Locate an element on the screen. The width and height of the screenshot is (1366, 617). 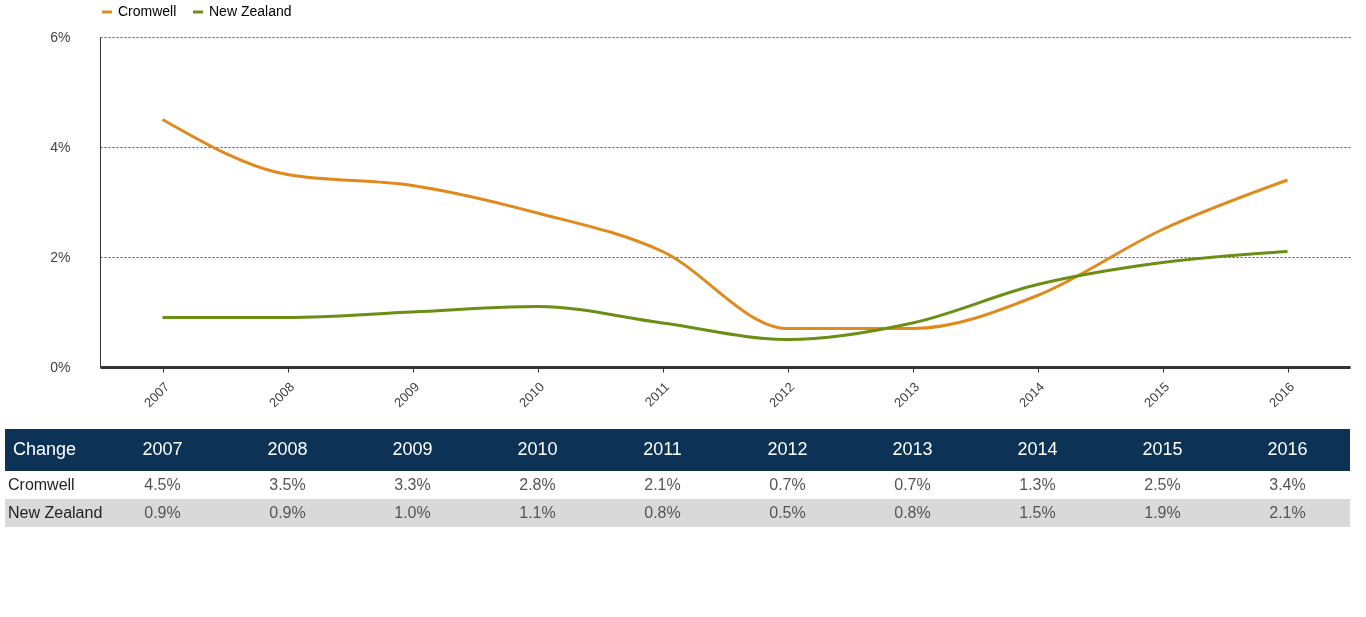
data-label: 1.0% is located at coordinates (412, 512).